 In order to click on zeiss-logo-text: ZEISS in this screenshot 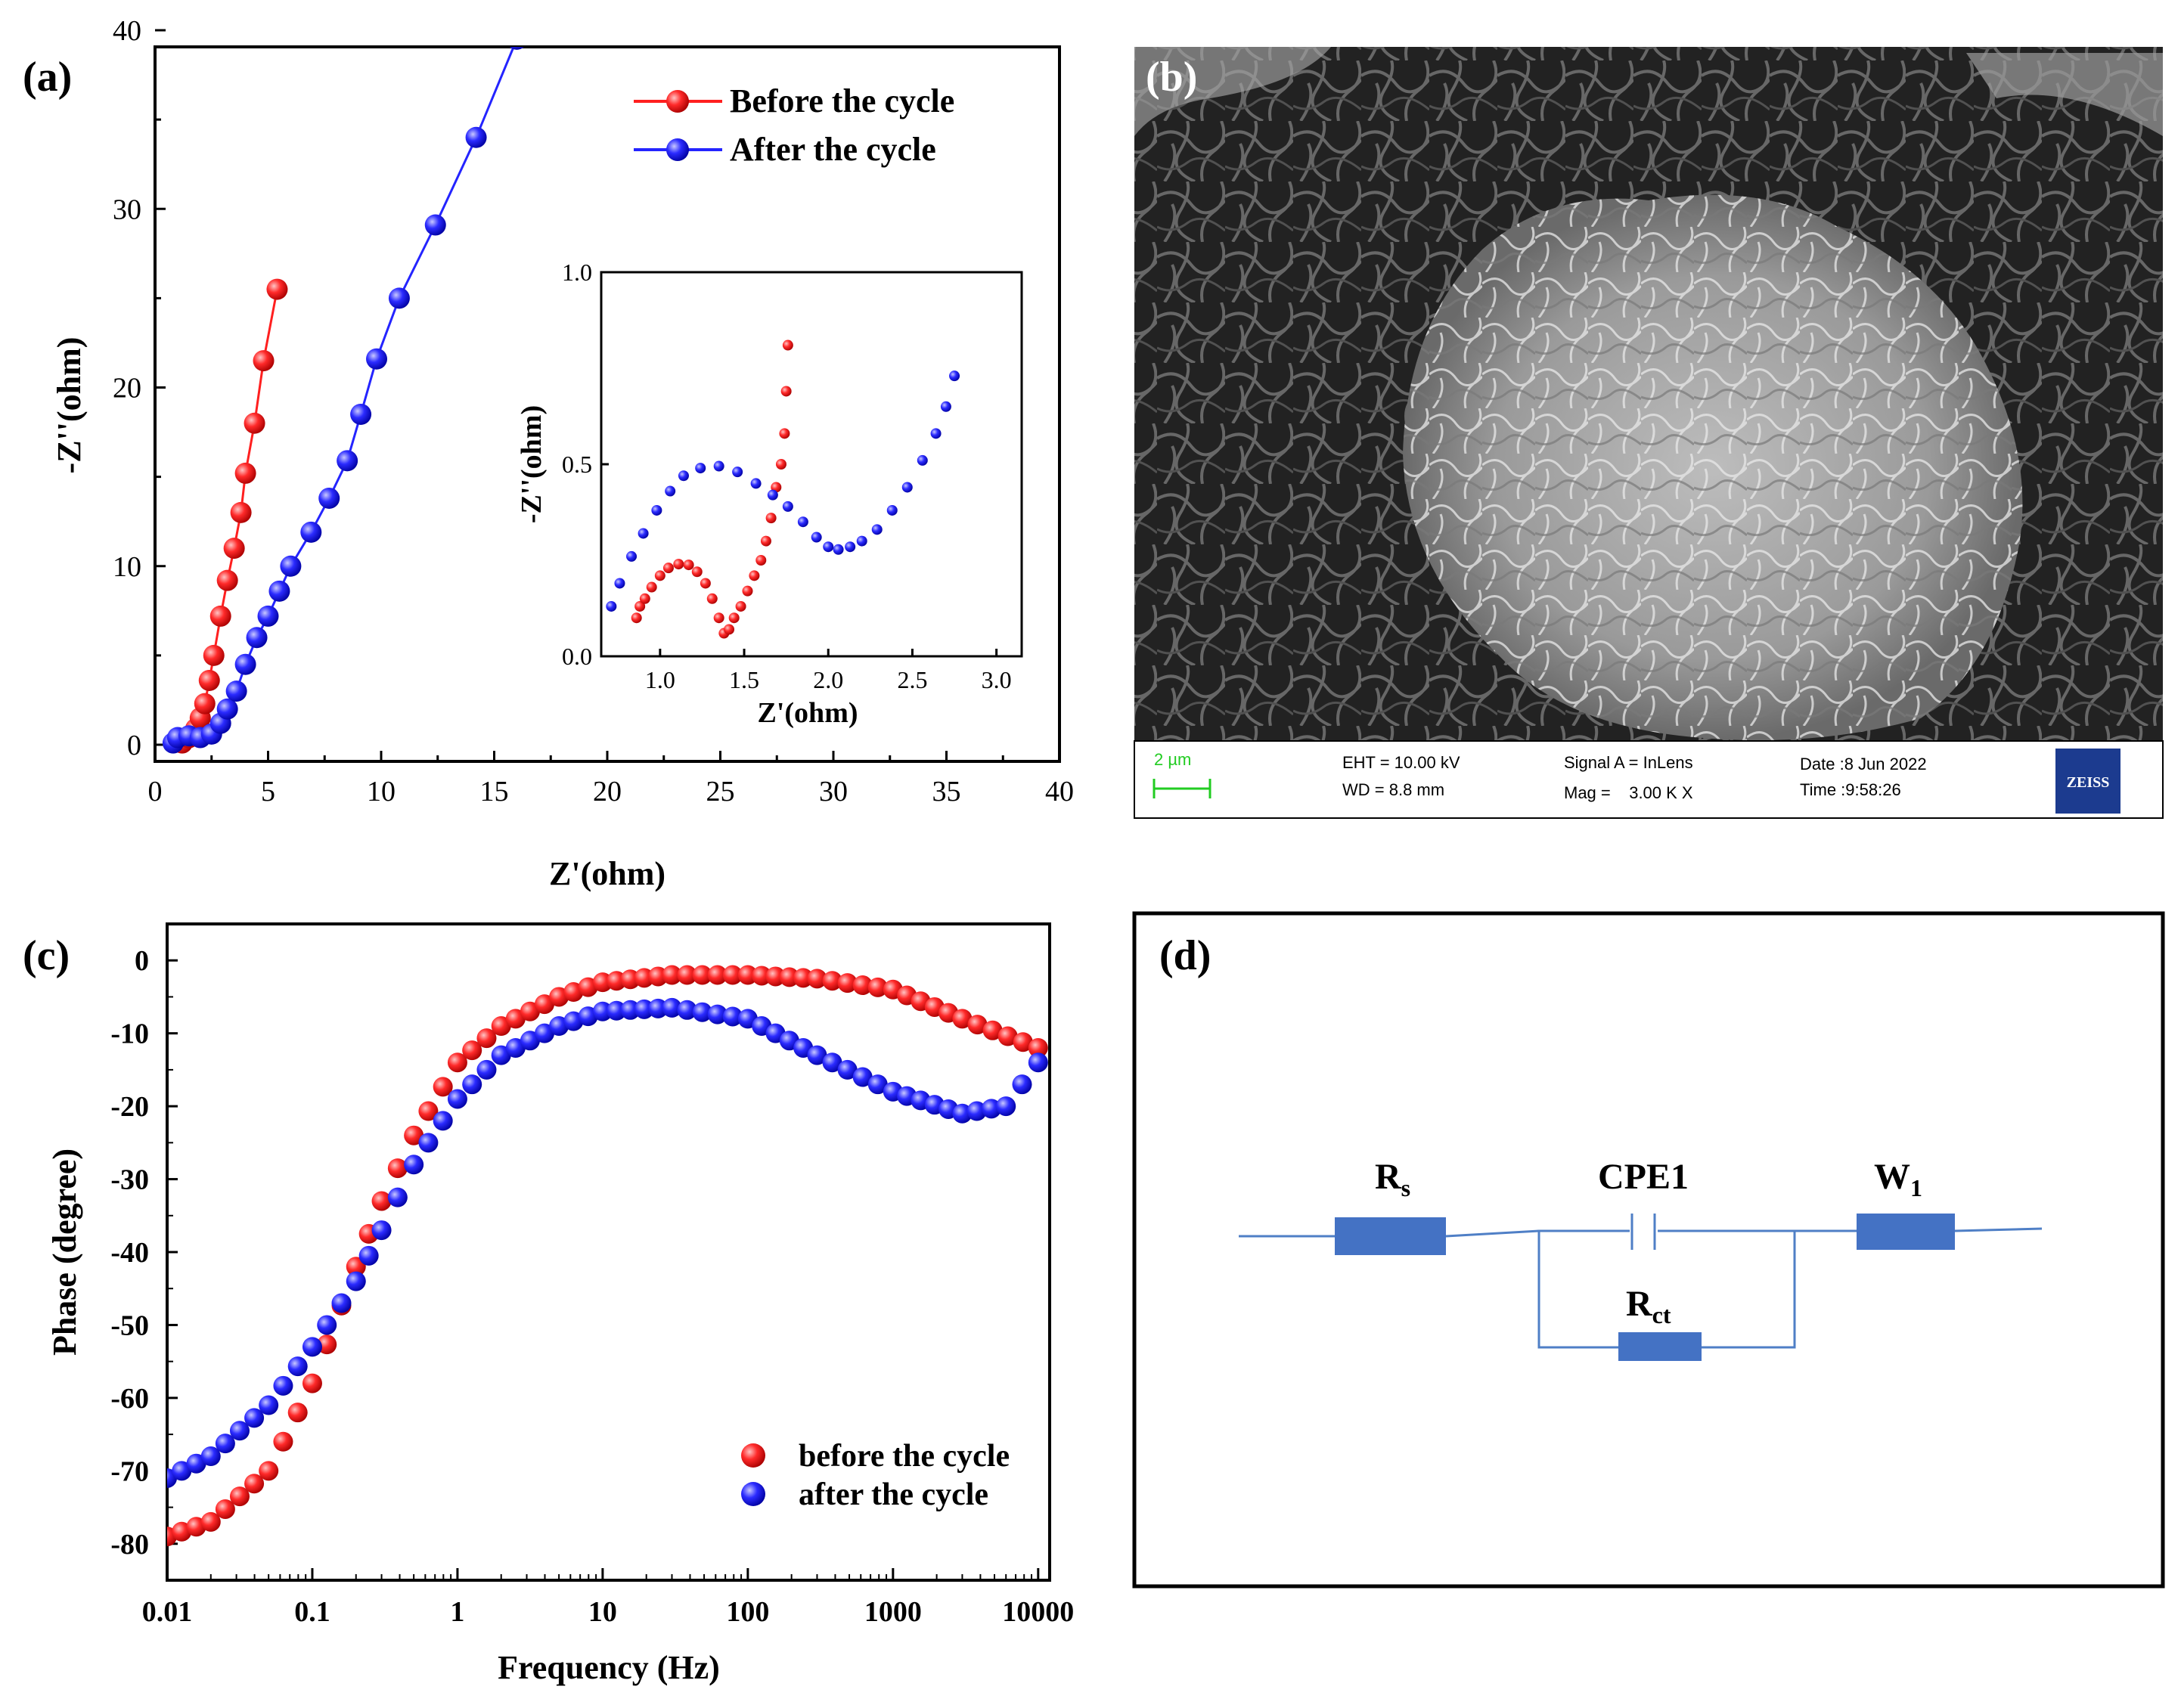, I will do `click(2088, 782)`.